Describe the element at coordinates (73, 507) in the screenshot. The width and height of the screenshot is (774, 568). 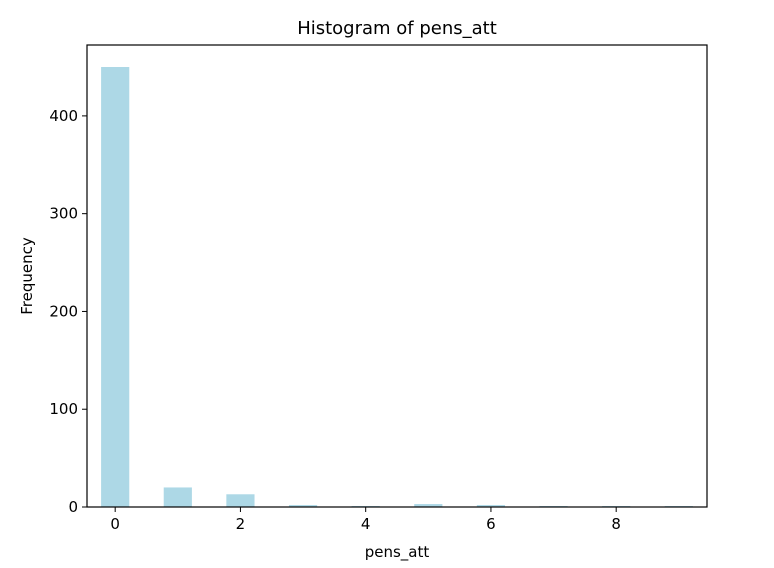
I see `y-tick-label: 0` at that location.